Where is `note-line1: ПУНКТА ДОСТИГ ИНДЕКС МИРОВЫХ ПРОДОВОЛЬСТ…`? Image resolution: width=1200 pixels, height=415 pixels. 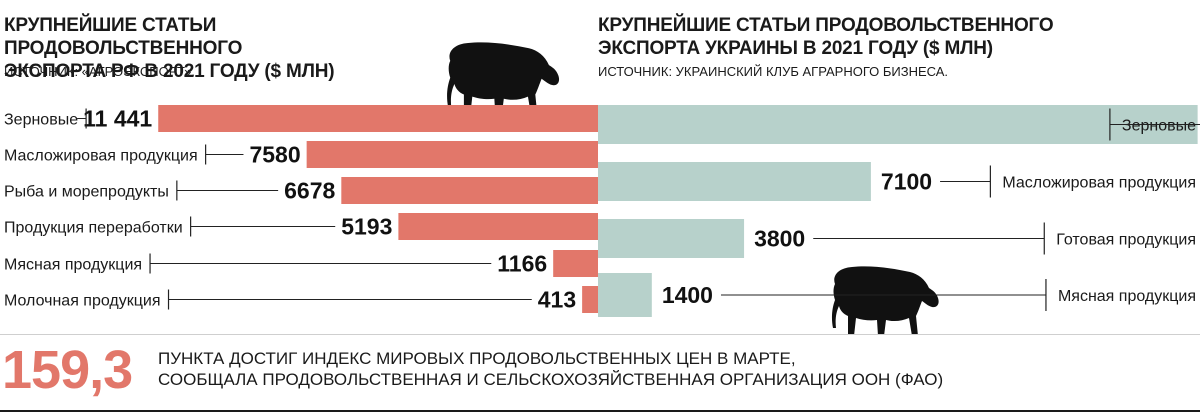 note-line1: ПУНКТА ДОСТИГ ИНДЕКС МИРОВЫХ ПРОДОВОЛЬСТ… is located at coordinates (477, 358).